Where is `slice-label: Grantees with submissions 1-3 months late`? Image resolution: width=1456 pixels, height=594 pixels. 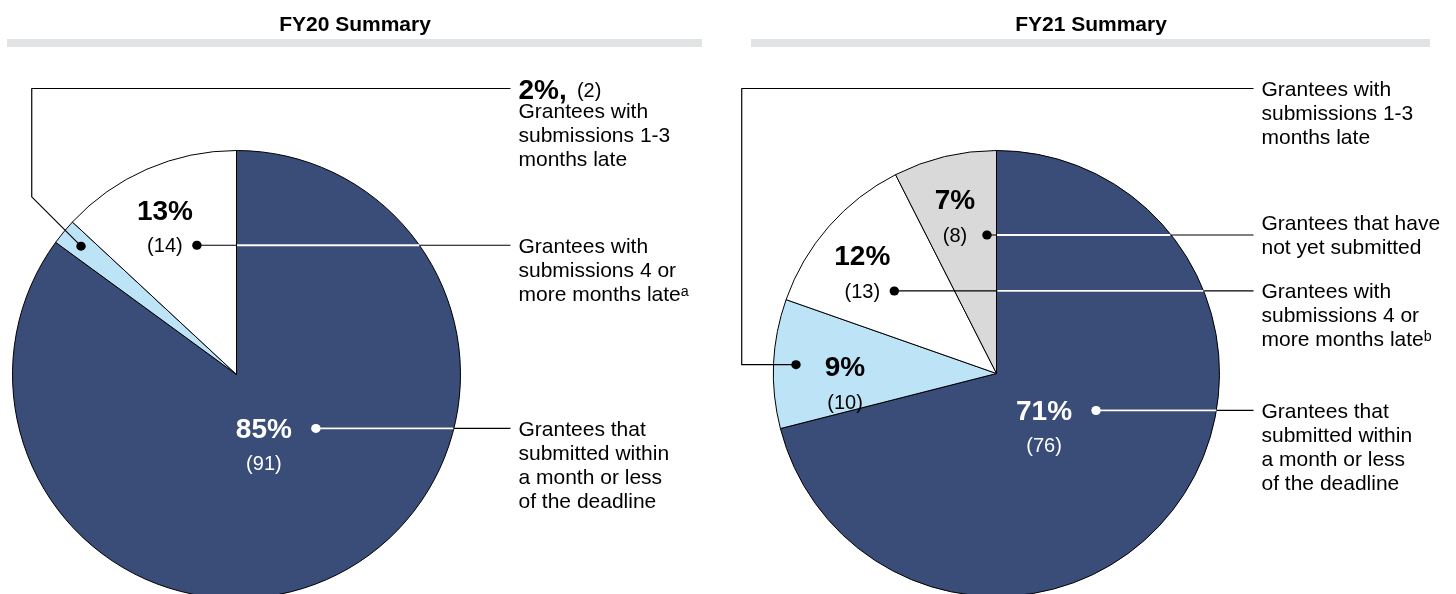 slice-label: Grantees with submissions 1-3 months late is located at coordinates (1337, 112).